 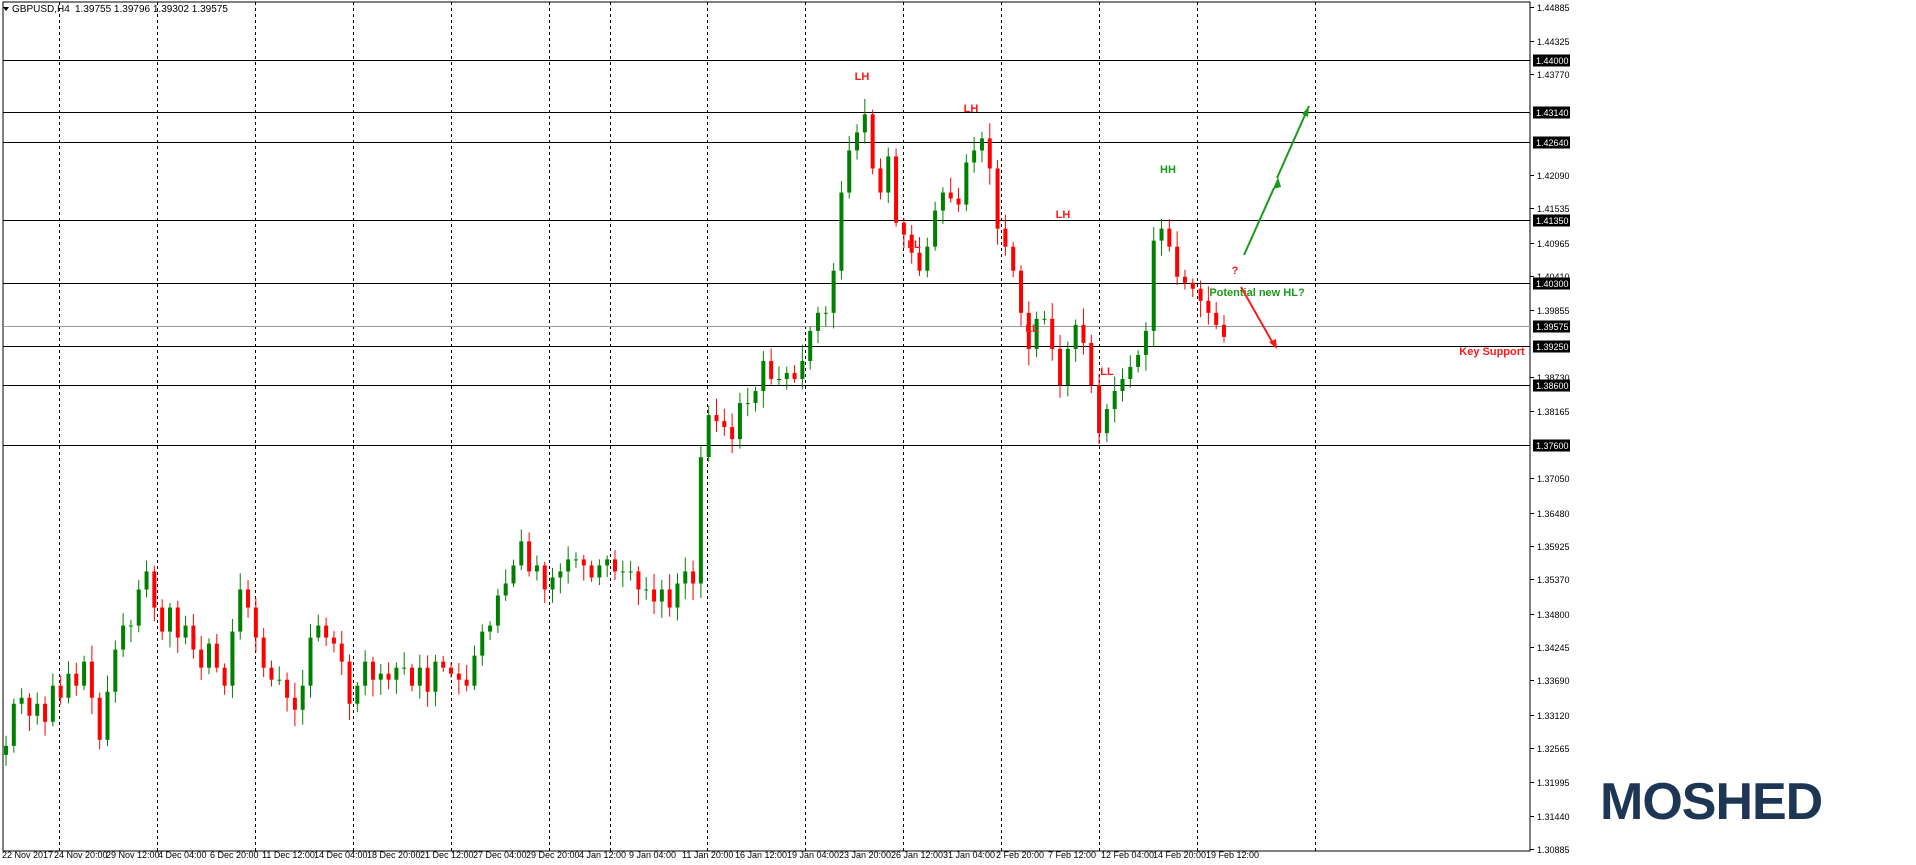 I want to click on y-tick-label: 1.40965, so click(x=1553, y=244).